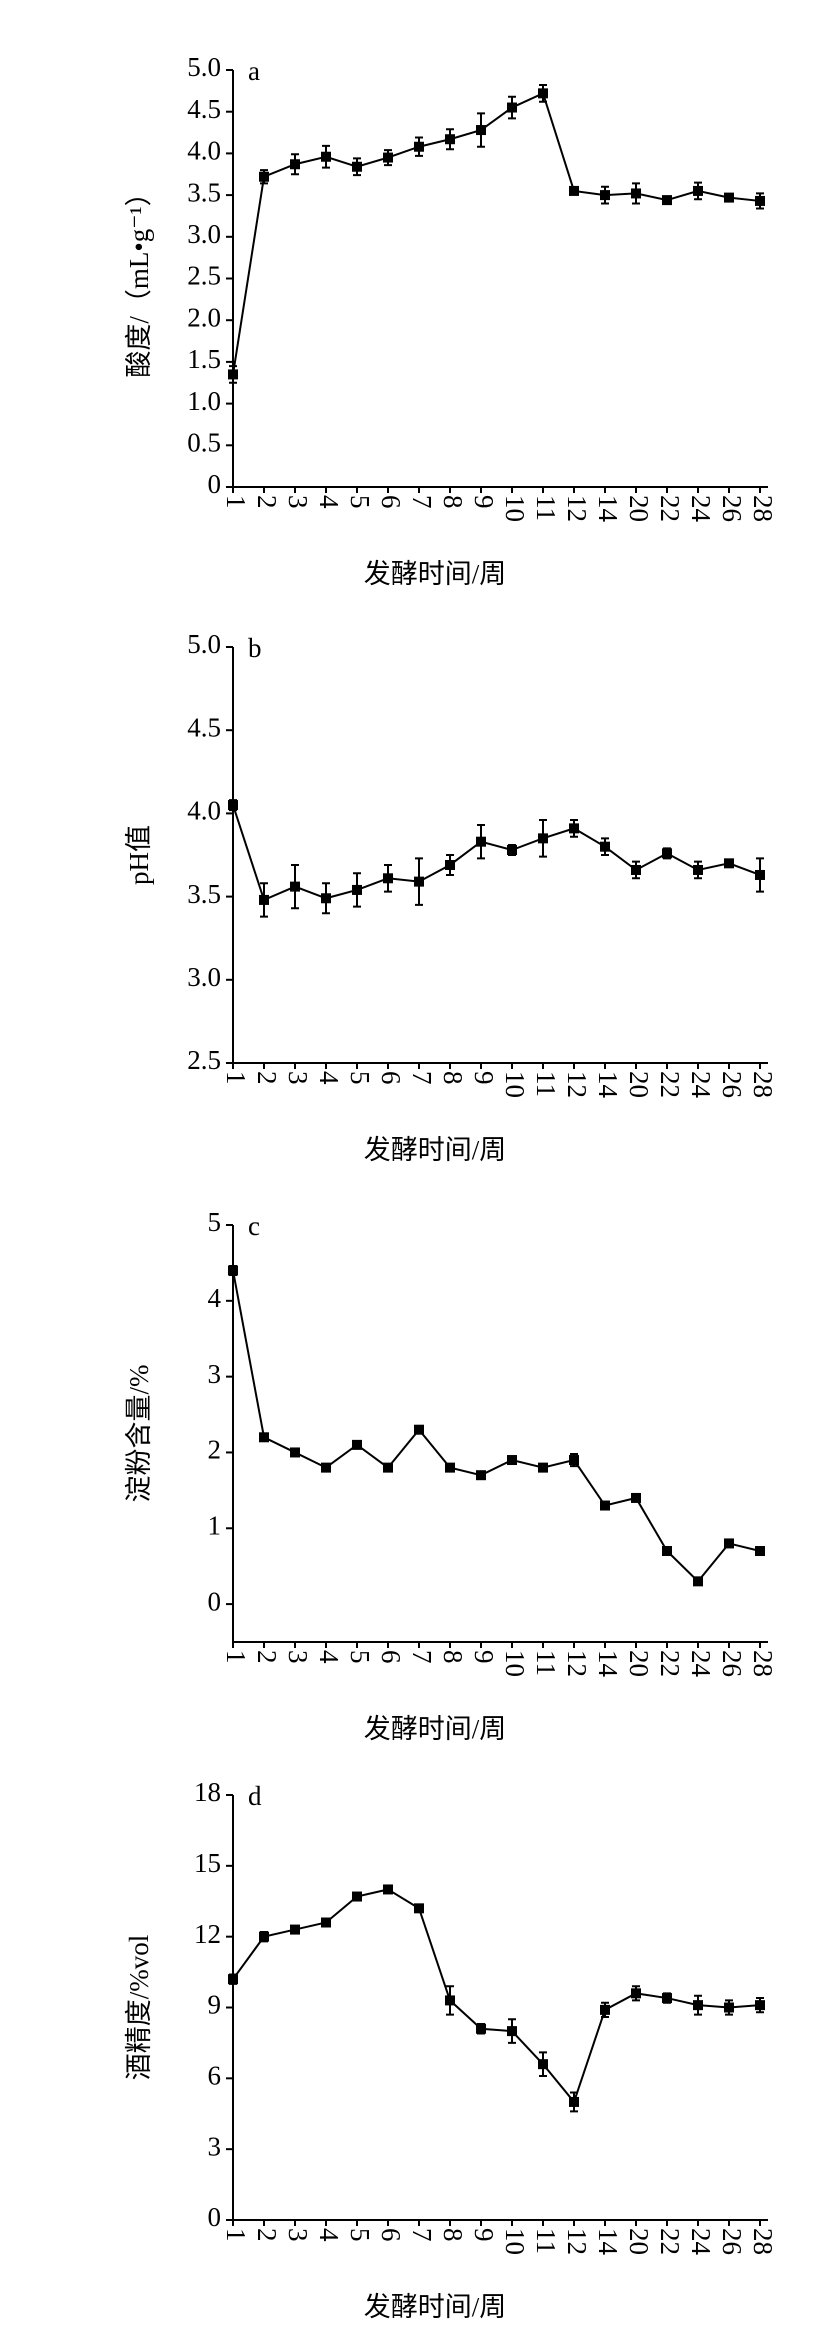 This screenshot has width=819, height=2340. I want to click on y-axis-label: 酒精度/%vol, so click(139, 2008).